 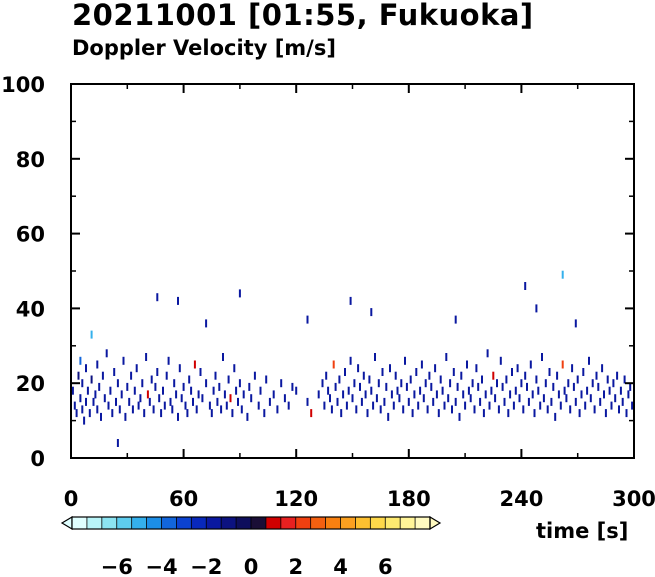 What do you see at coordinates (295, 566) in the screenshot?
I see `colorbar-tick-label: 2` at bounding box center [295, 566].